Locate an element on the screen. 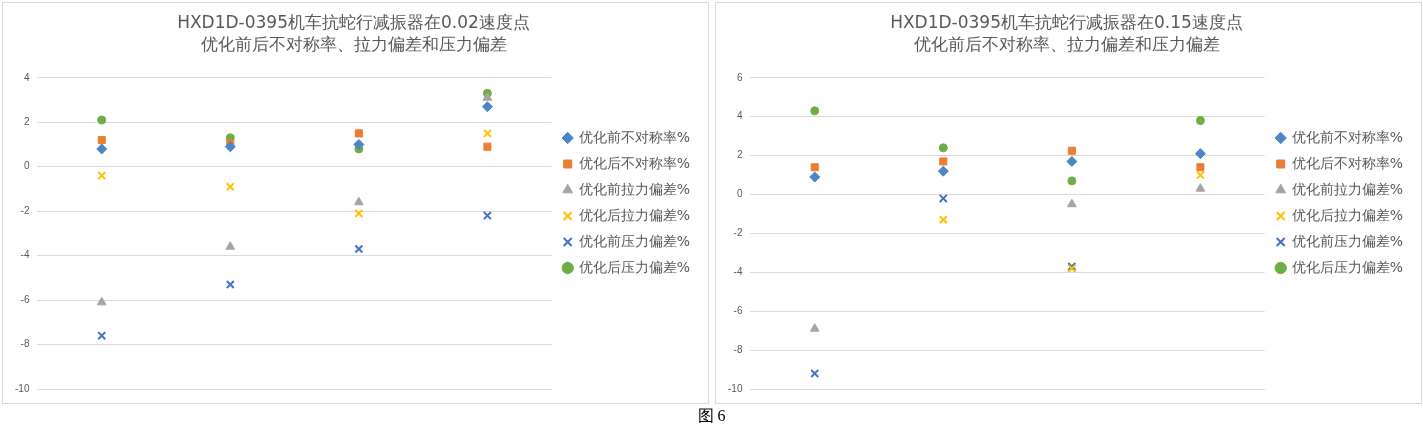 The width and height of the screenshot is (1423, 437). chart-title: HXD1D-0395机车抗蛇行减振器在0.15速度点 is located at coordinates (1066, 21).